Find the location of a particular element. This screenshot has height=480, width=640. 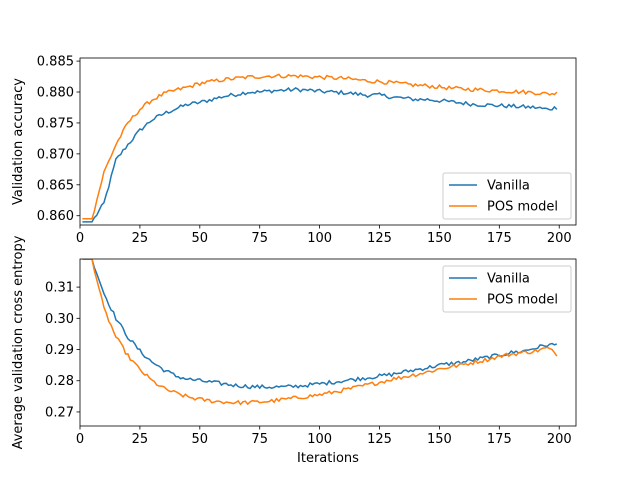

y-tick-label: 0.30 is located at coordinates (59, 319).